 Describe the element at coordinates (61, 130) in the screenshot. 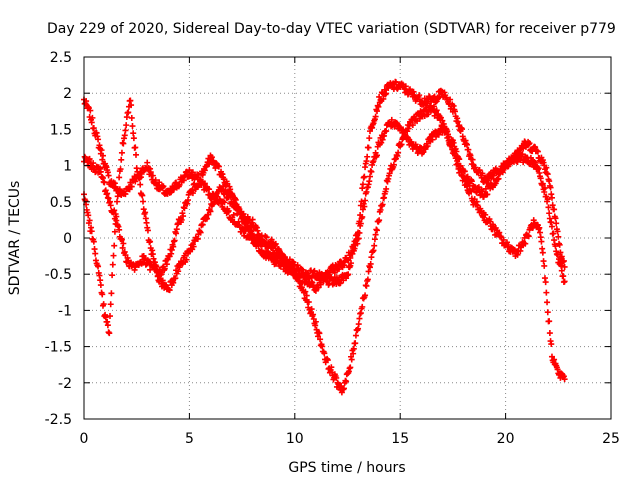

I see `y-tick-label: 1.5` at that location.